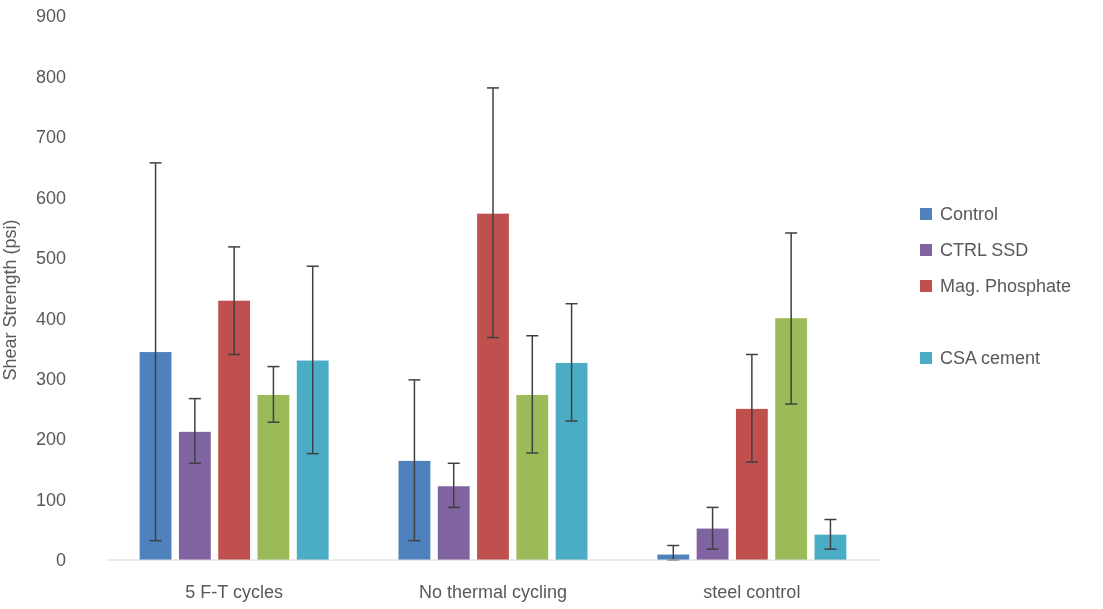  Describe the element at coordinates (984, 250) in the screenshot. I see `legend-label: CTRL SSD` at that location.